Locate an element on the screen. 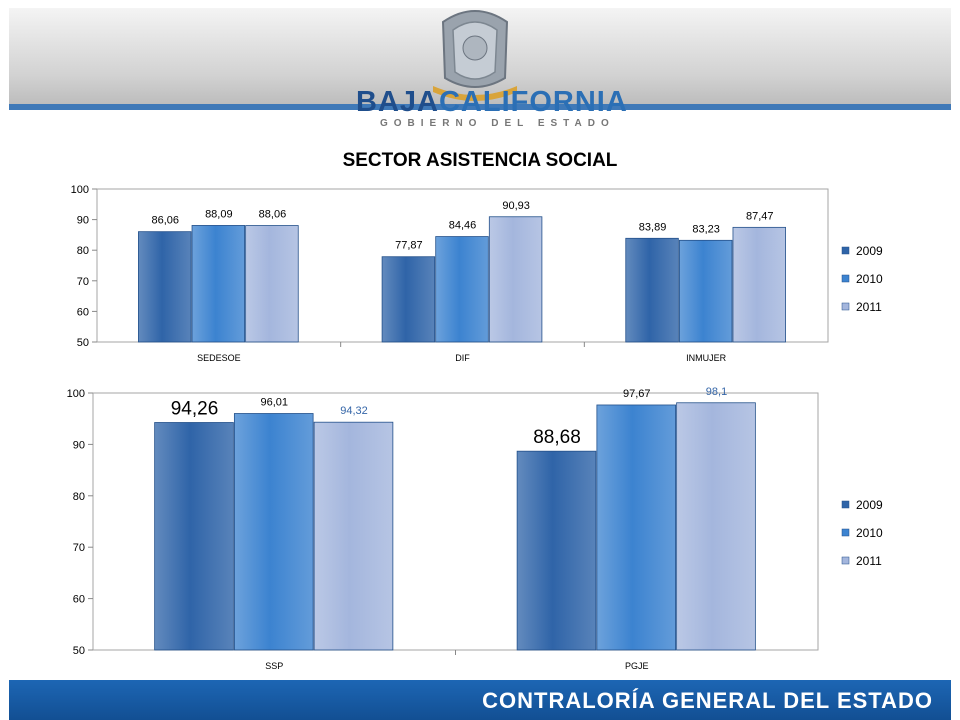 This screenshot has height=720, width=960. bar-inmujer-2011 is located at coordinates (759, 284).